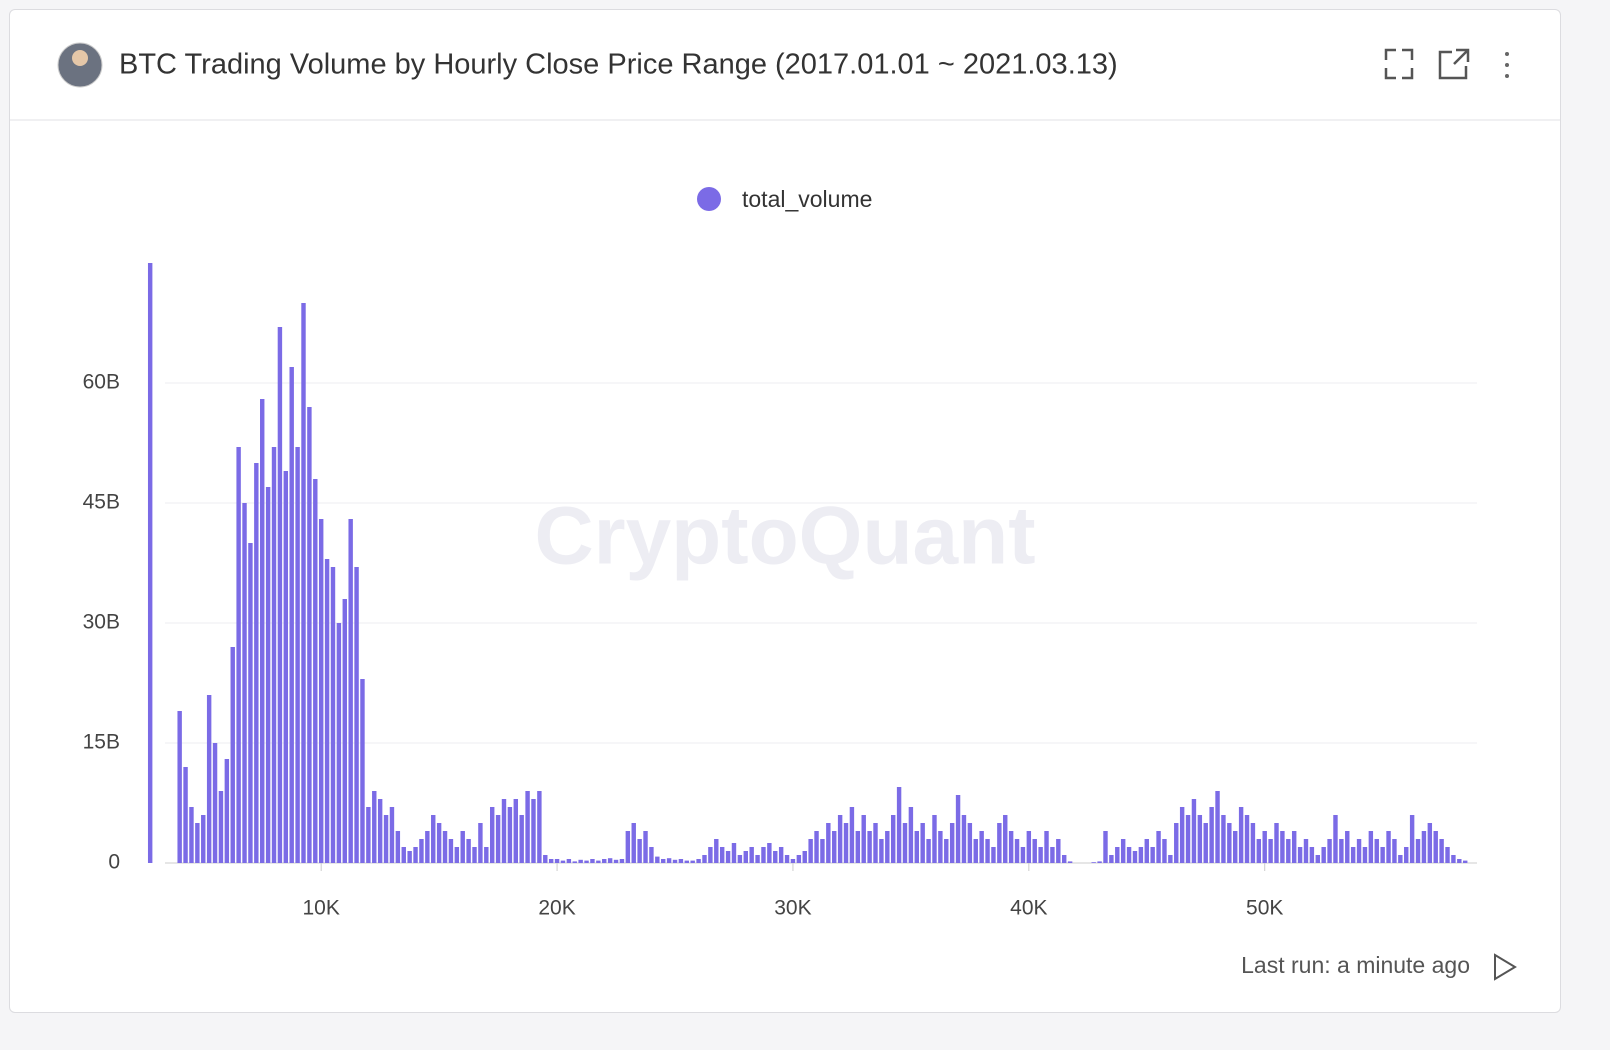 This screenshot has width=1610, height=1050. What do you see at coordinates (101, 382) in the screenshot?
I see `y-tick-label: 60B` at bounding box center [101, 382].